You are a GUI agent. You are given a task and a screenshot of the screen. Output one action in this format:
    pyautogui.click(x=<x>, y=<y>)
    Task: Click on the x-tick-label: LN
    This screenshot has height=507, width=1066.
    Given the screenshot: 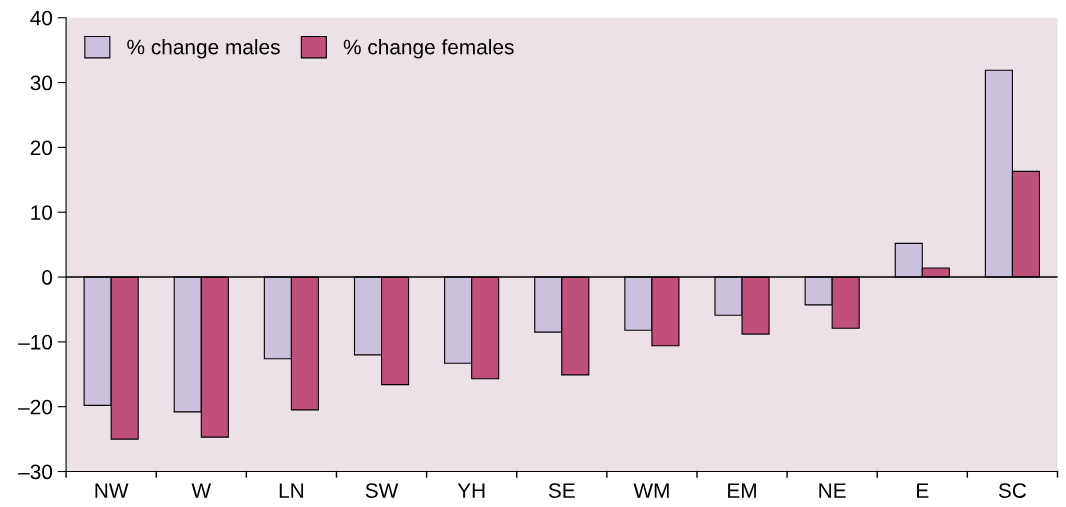 What is the action you would take?
    pyautogui.click(x=291, y=490)
    